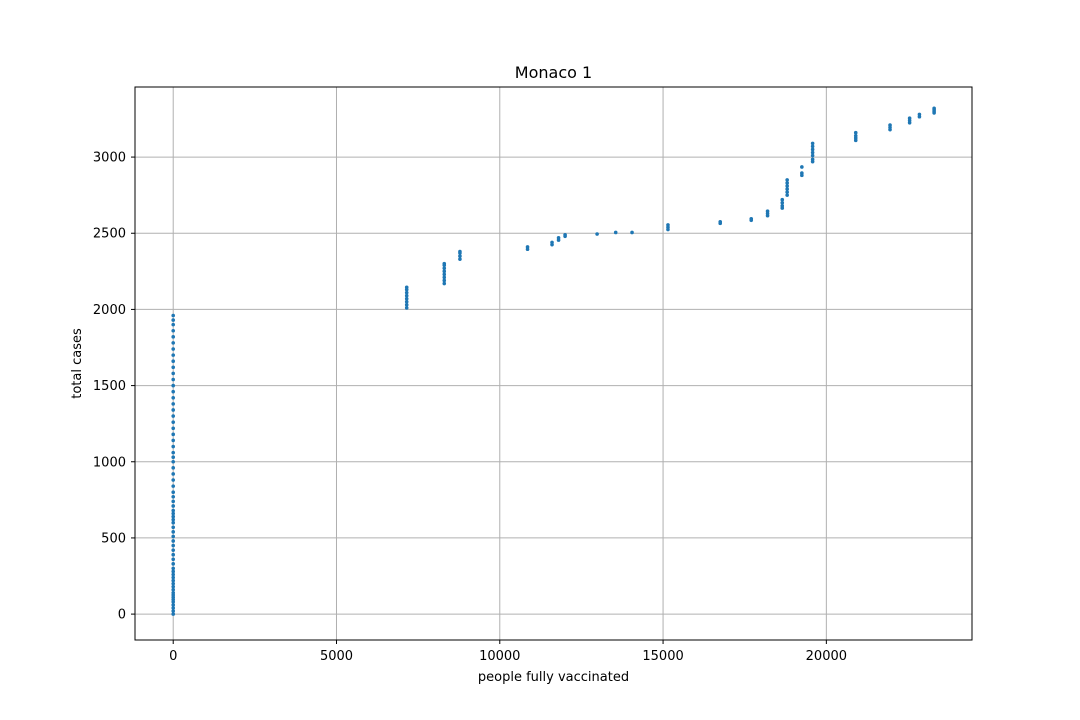  Describe the element at coordinates (109, 462) in the screenshot. I see `y-tick-label: 1000` at that location.